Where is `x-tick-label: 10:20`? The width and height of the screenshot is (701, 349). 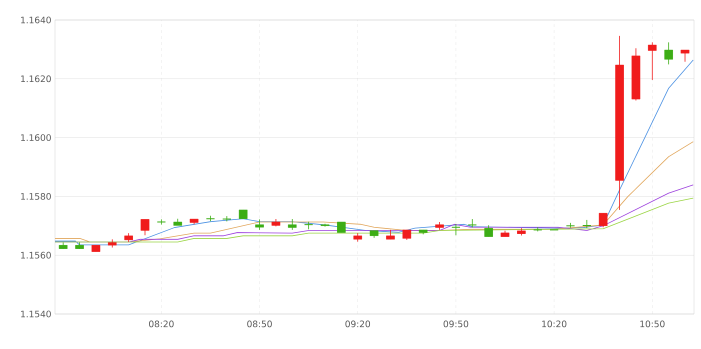
x-tick-label: 10:20 is located at coordinates (554, 324).